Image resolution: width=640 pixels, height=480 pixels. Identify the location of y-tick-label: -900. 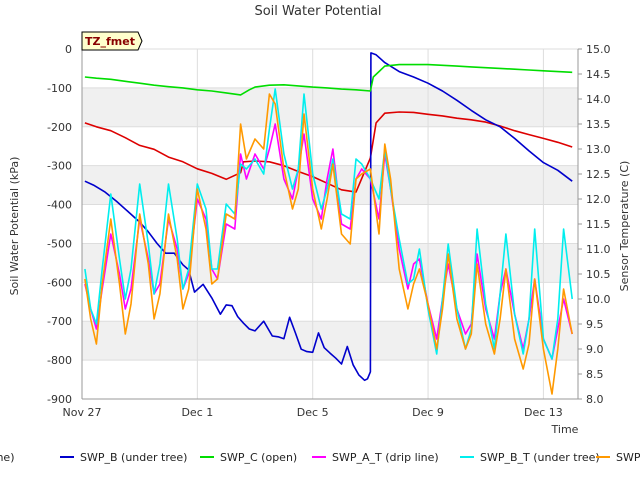
(59, 399).